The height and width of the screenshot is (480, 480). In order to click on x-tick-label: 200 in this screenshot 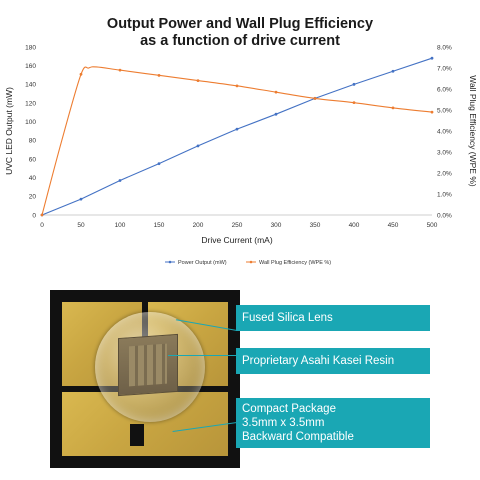, I will do `click(198, 225)`.